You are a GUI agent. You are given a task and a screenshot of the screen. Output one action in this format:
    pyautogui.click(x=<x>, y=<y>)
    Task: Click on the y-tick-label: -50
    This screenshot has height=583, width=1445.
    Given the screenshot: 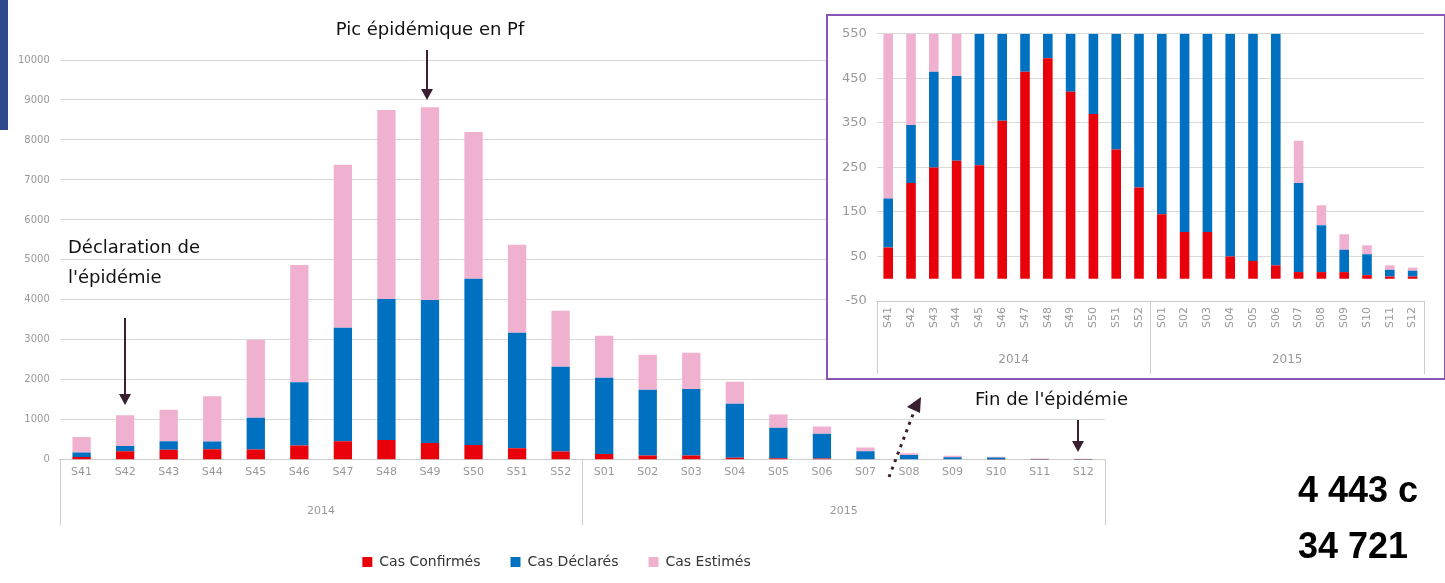 What is the action you would take?
    pyautogui.click(x=856, y=300)
    